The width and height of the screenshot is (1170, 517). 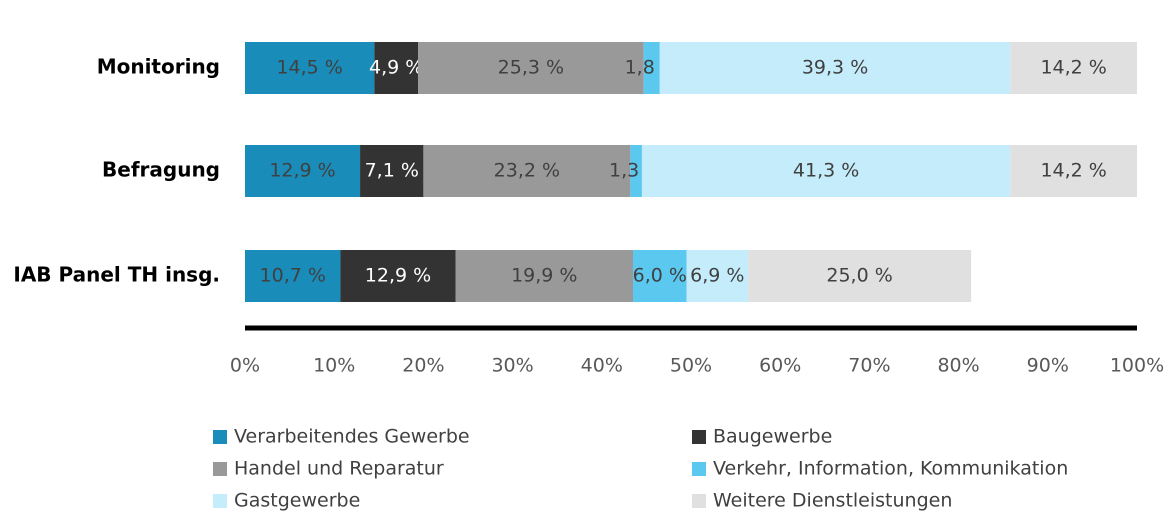 I want to click on value-label: 25,3 %, so click(x=531, y=68).